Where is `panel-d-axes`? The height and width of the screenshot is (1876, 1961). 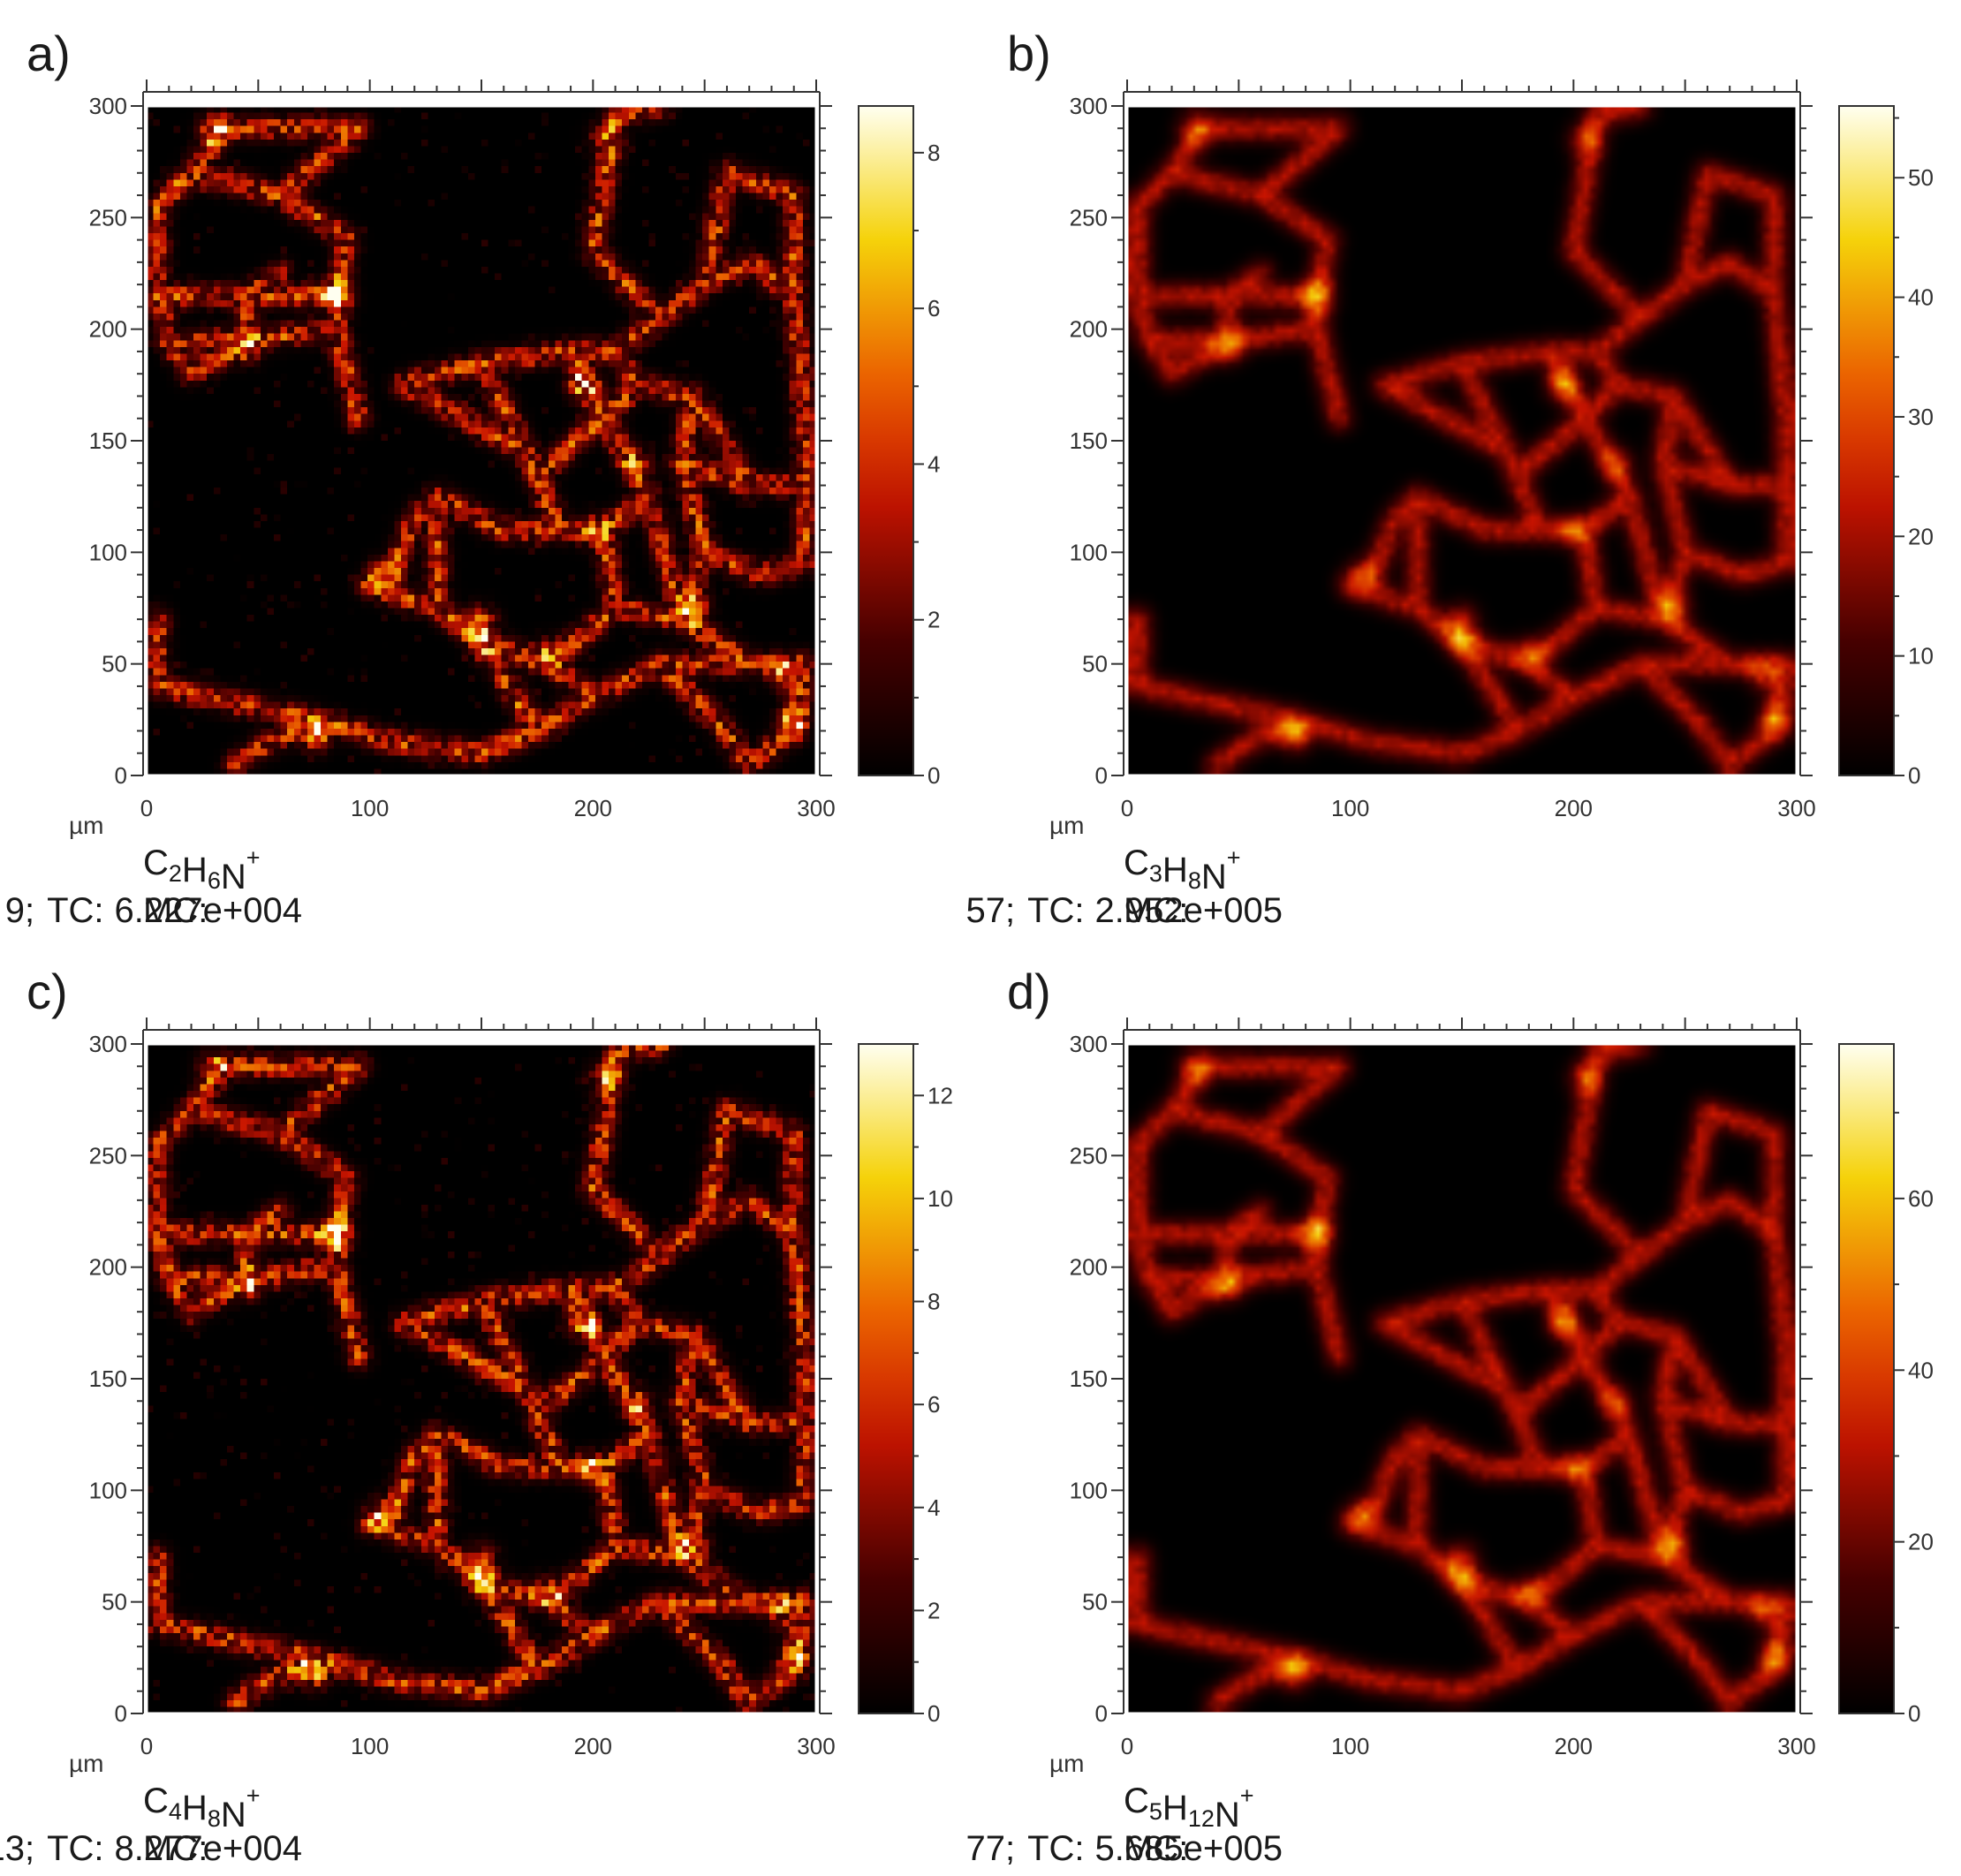 panel-d-axes is located at coordinates (1462, 1365).